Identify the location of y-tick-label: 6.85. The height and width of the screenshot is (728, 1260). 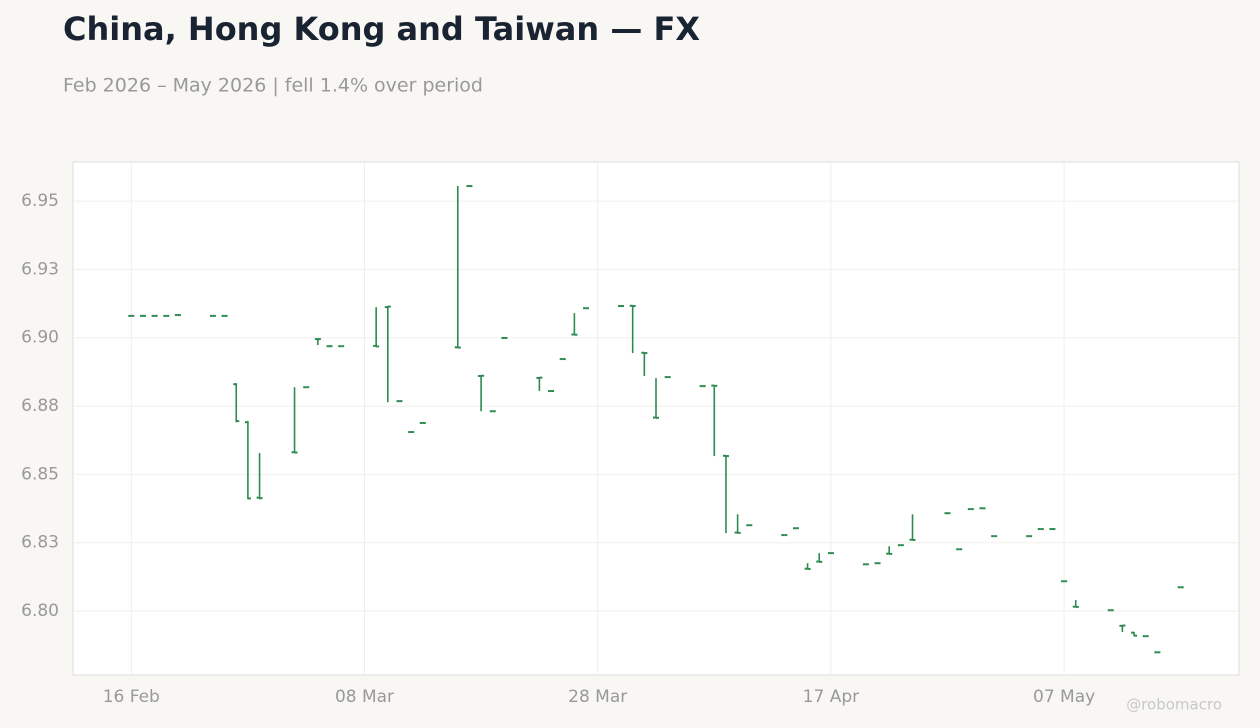
(40, 474).